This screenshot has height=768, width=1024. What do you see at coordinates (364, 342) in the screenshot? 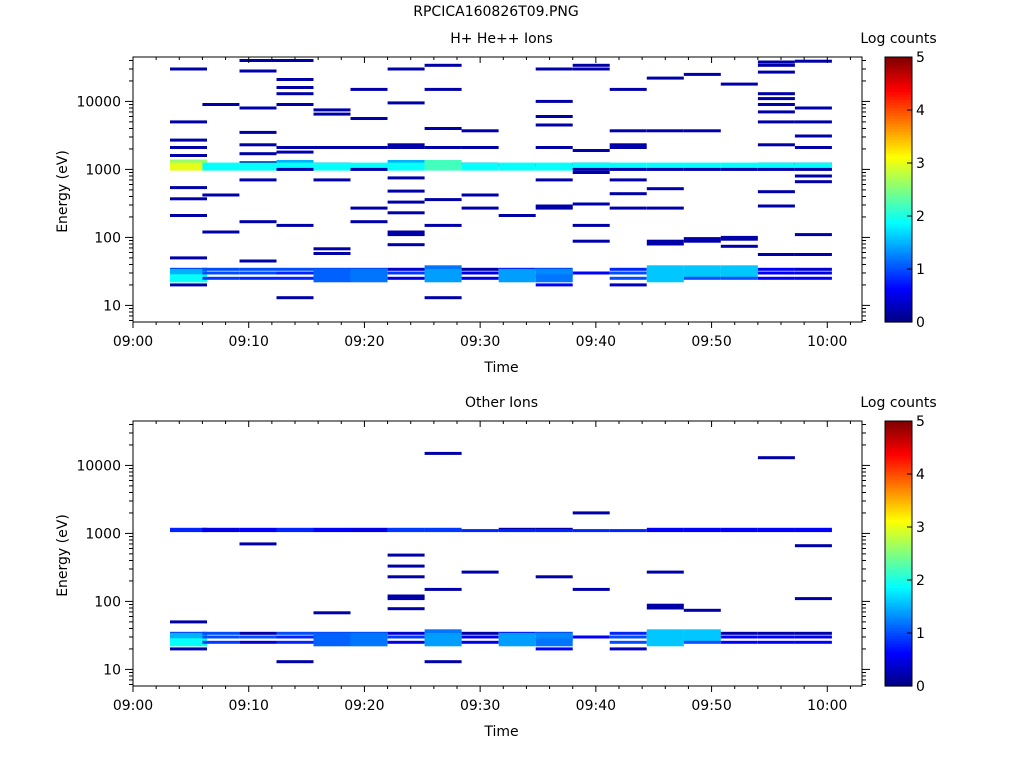
I see `x-tick-label: 09:20` at bounding box center [364, 342].